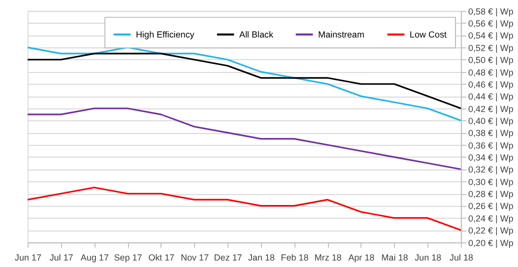 The height and width of the screenshot is (267, 518). Describe the element at coordinates (491, 243) in the screenshot. I see `y-tick-label: 0,20 € | Wp` at that location.